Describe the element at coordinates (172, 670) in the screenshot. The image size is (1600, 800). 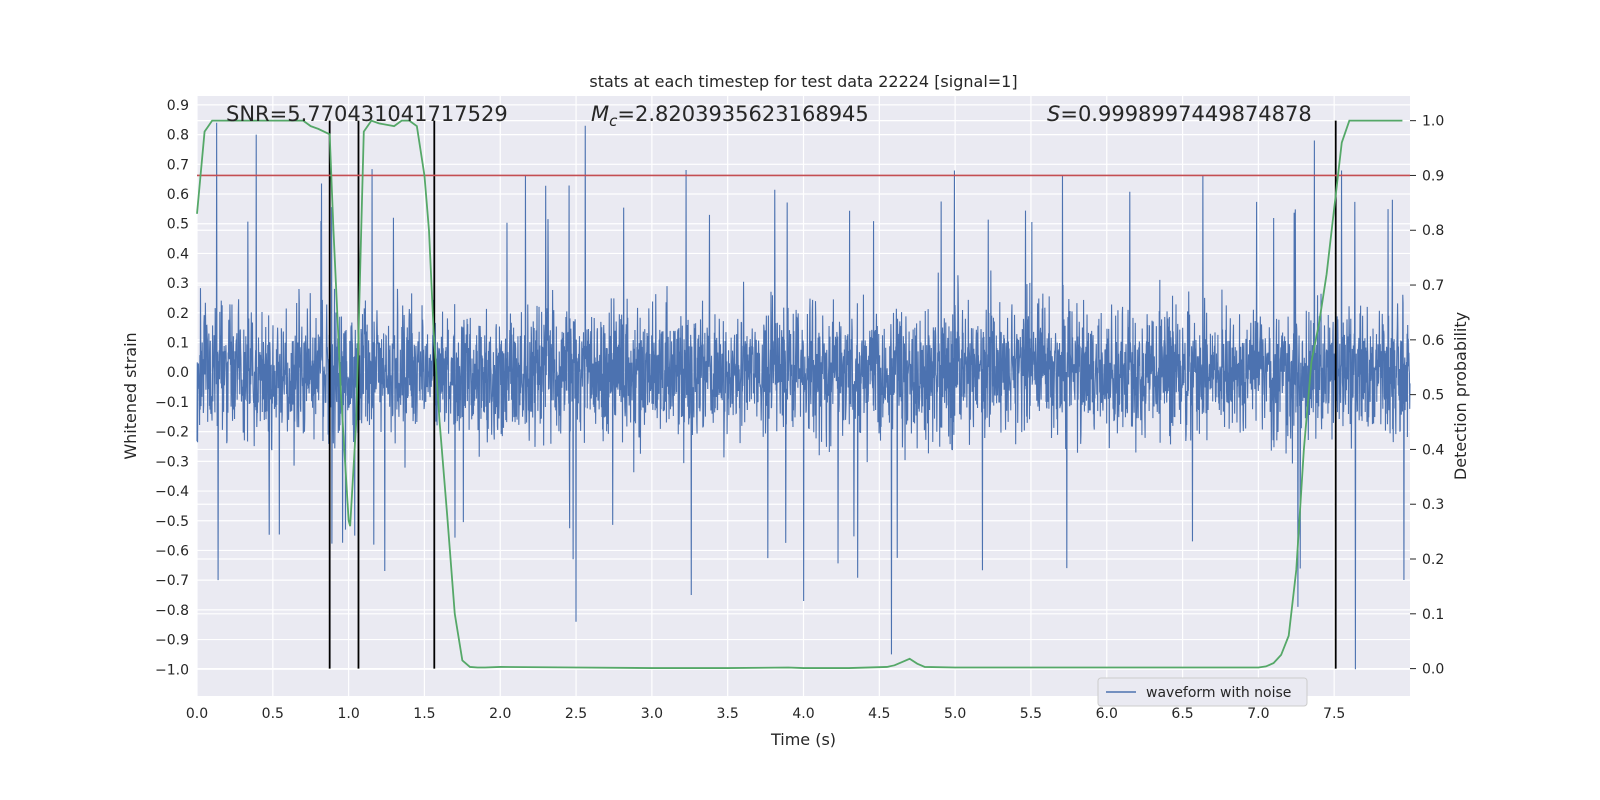
I see `y-tick-label: −1.0` at that location.